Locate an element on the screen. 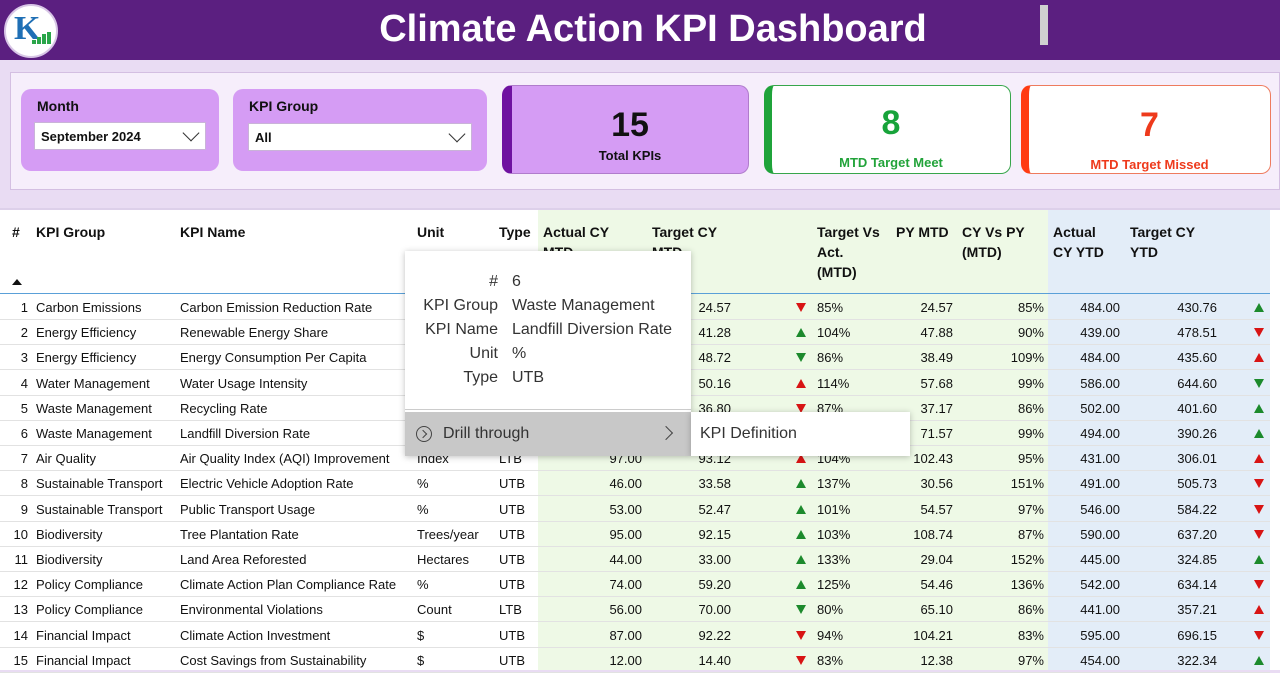 The height and width of the screenshot is (673, 1280). ytd-status-arrow-up-icon is located at coordinates (1259, 433).